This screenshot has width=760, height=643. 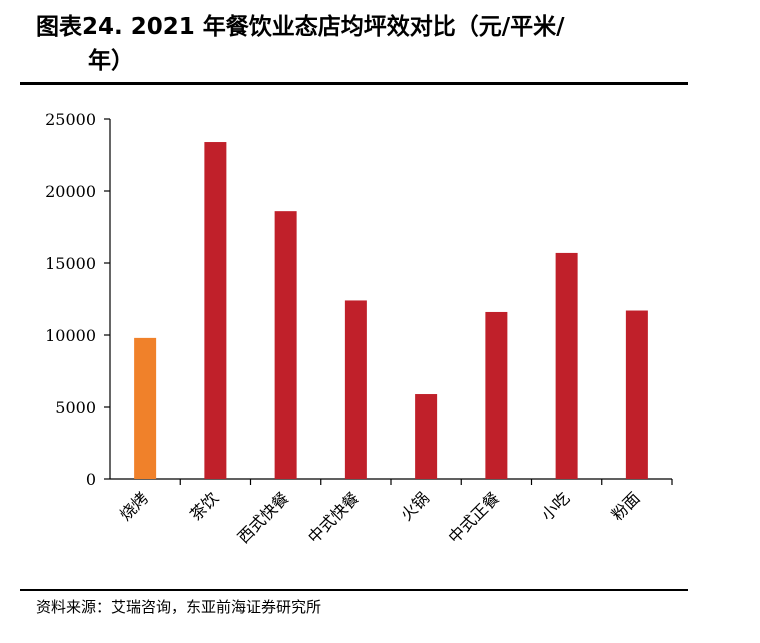 What do you see at coordinates (555, 506) in the screenshot?
I see `x-tick-label: 小吃` at bounding box center [555, 506].